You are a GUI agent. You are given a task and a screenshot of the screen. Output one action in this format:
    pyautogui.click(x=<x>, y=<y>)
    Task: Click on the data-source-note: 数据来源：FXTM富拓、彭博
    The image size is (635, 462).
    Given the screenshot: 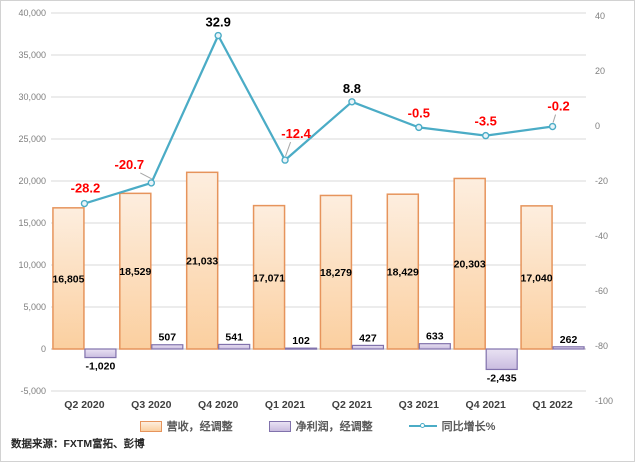 What is the action you would take?
    pyautogui.click(x=78, y=444)
    